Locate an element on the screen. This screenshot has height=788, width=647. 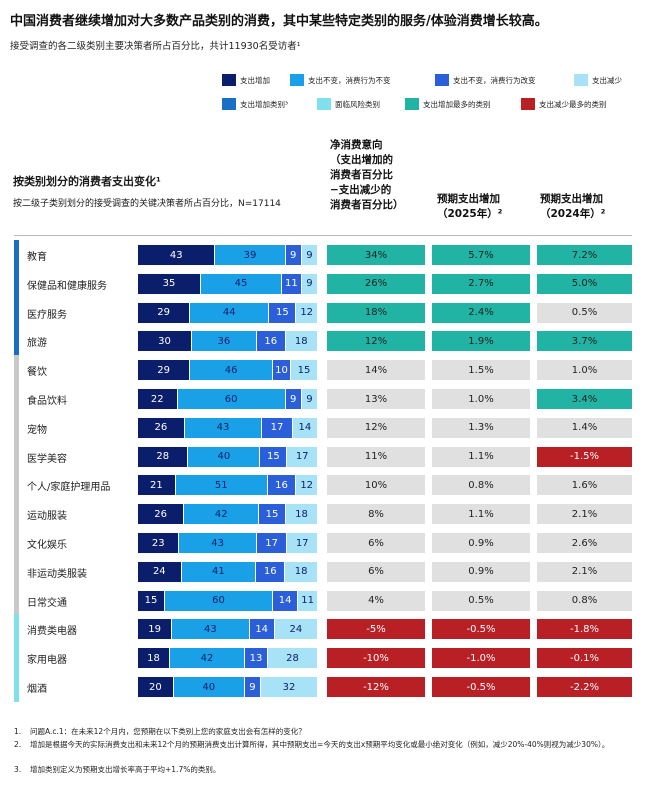
value-cell-y2024: -1.8% is located at coordinates (584, 629).